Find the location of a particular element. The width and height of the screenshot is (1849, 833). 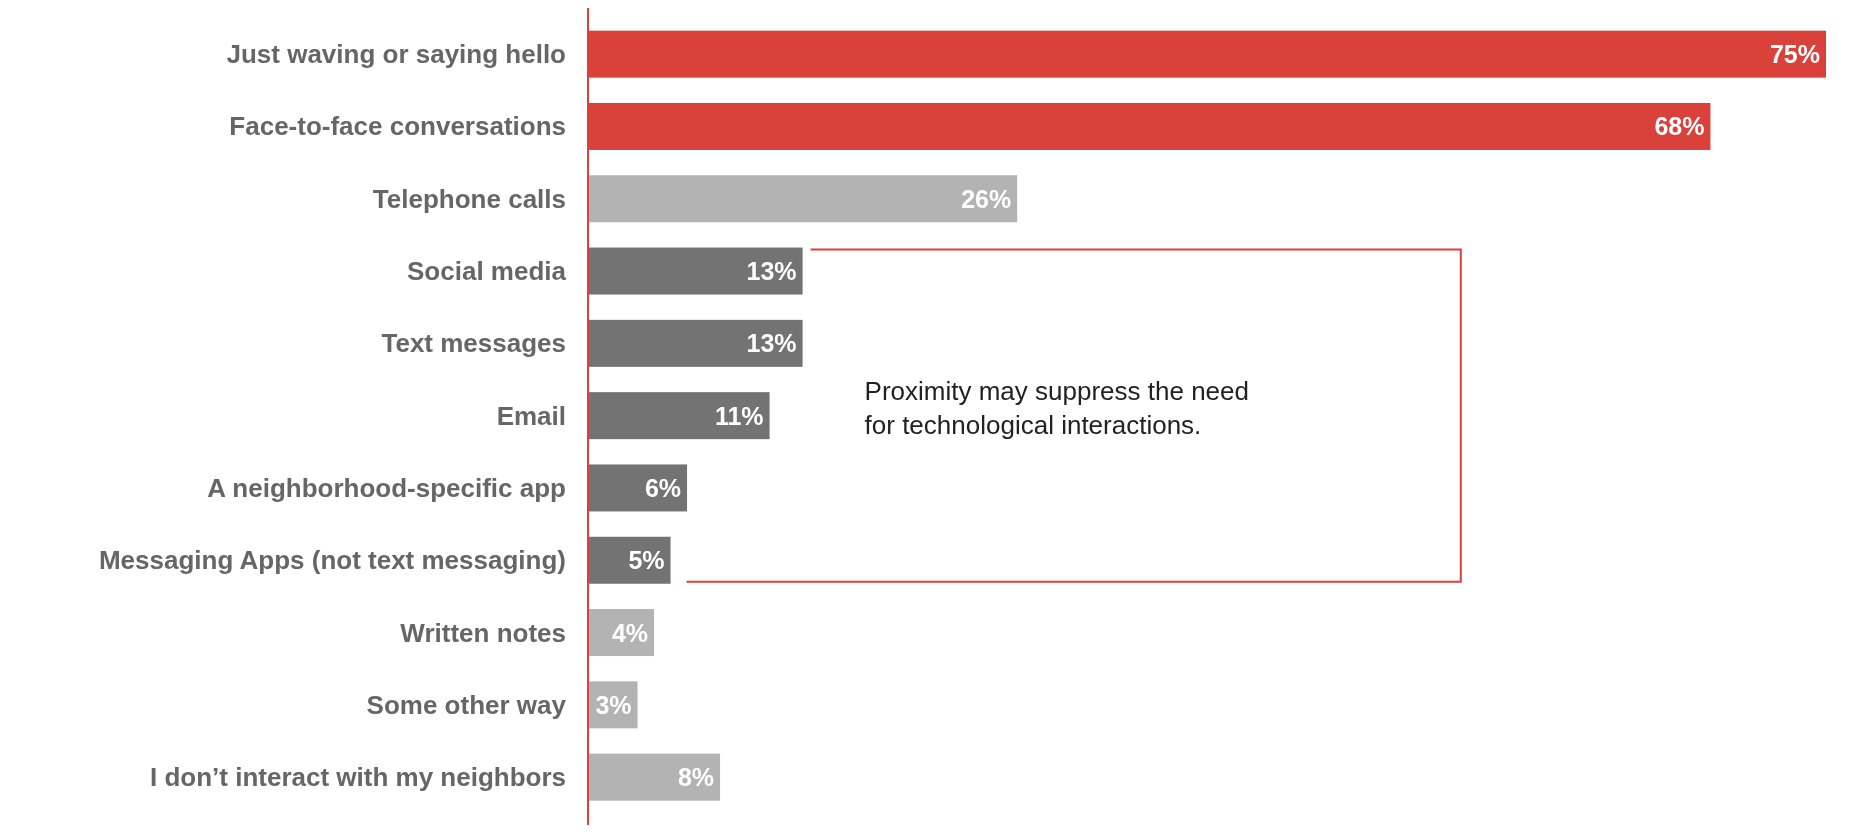

y-tick-label: Written notes is located at coordinates (483, 632).